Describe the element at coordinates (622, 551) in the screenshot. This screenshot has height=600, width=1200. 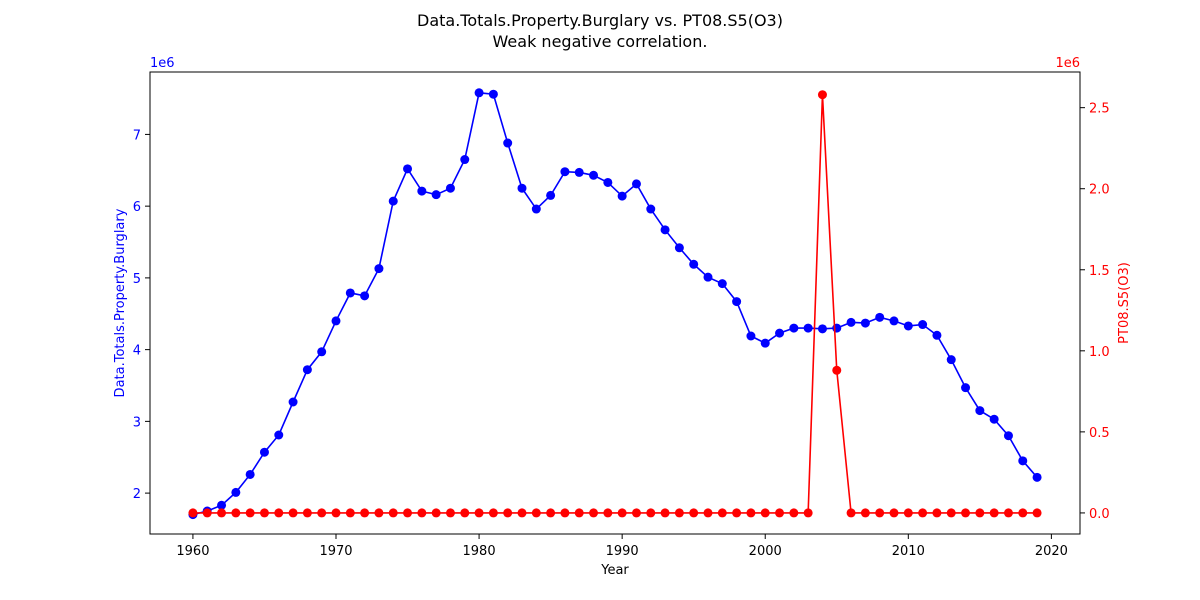
I see `x-tick-label: 1990` at that location.